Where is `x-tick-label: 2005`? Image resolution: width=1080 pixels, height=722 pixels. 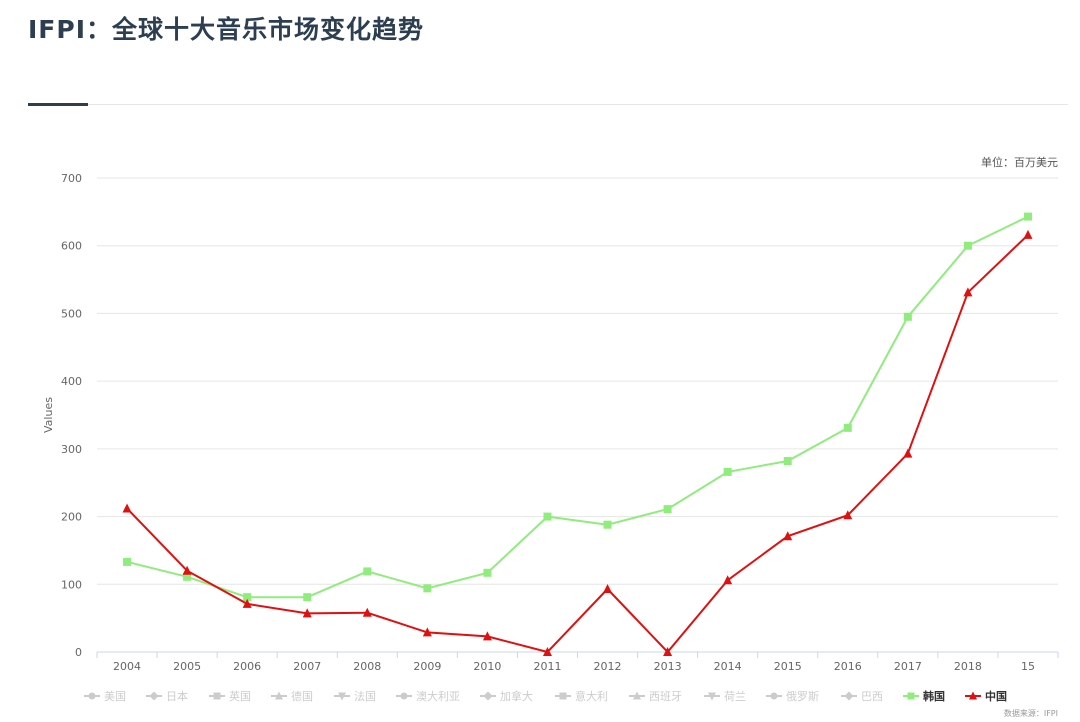 x-tick-label: 2005 is located at coordinates (187, 666).